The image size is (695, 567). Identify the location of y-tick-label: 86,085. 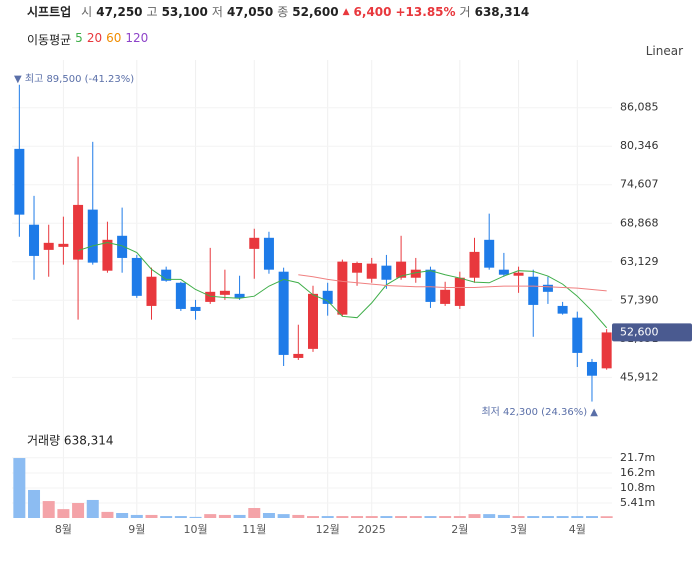
(639, 107).